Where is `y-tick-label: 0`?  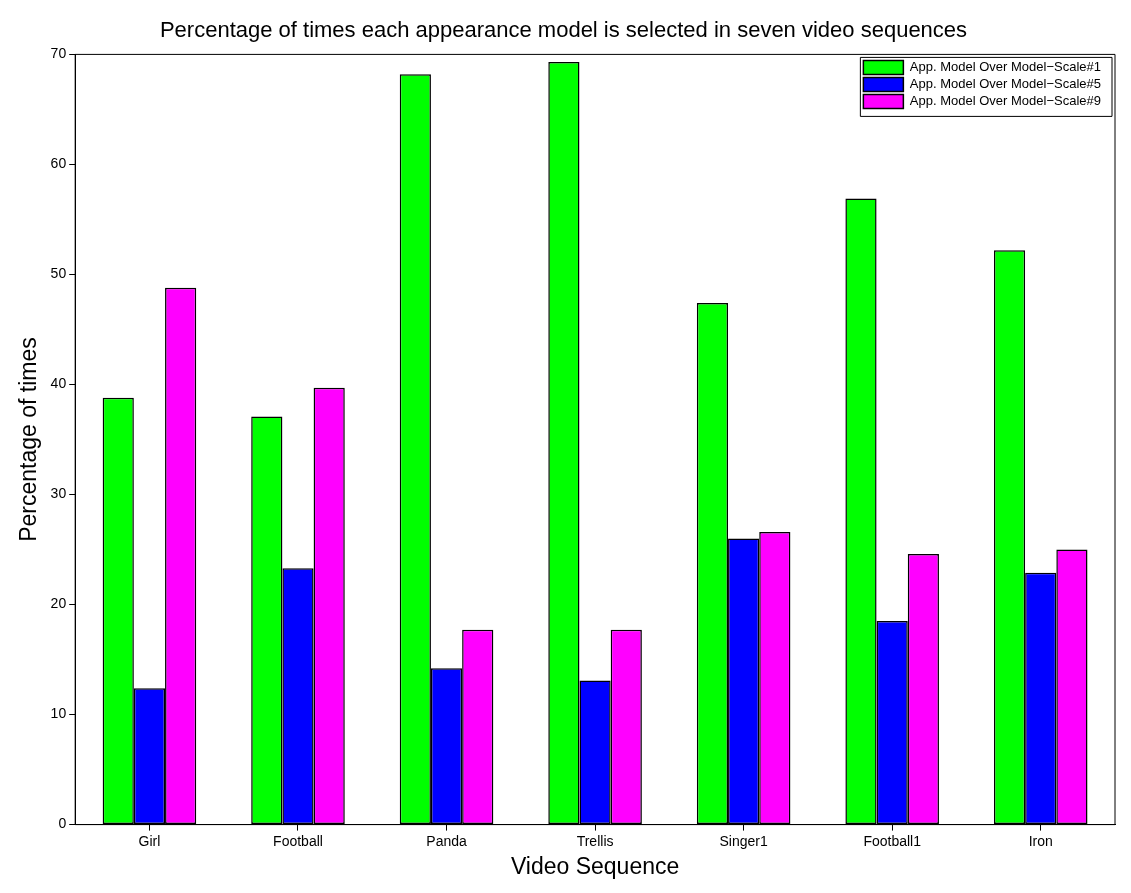 y-tick-label: 0 is located at coordinates (62, 823).